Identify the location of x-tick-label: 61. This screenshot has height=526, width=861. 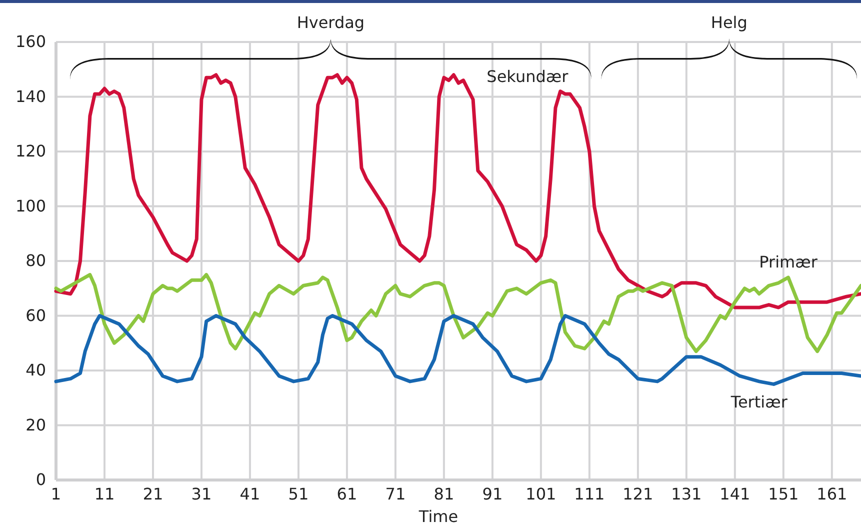
(347, 494).